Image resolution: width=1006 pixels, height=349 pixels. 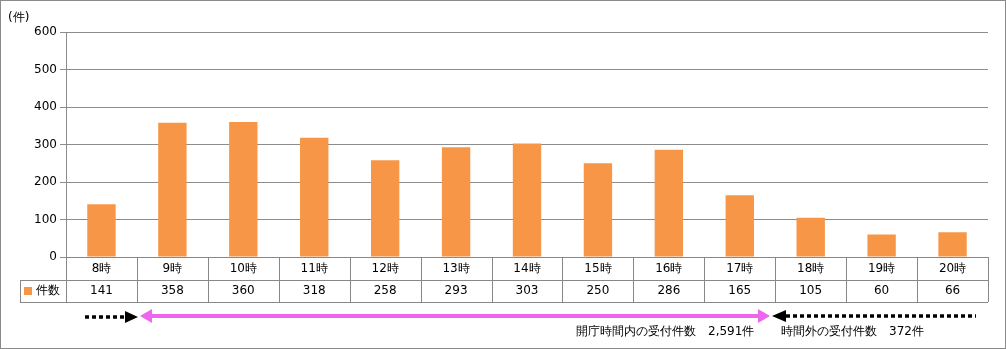 What do you see at coordinates (48, 290) in the screenshot?
I see `legend-label: 件数` at bounding box center [48, 290].